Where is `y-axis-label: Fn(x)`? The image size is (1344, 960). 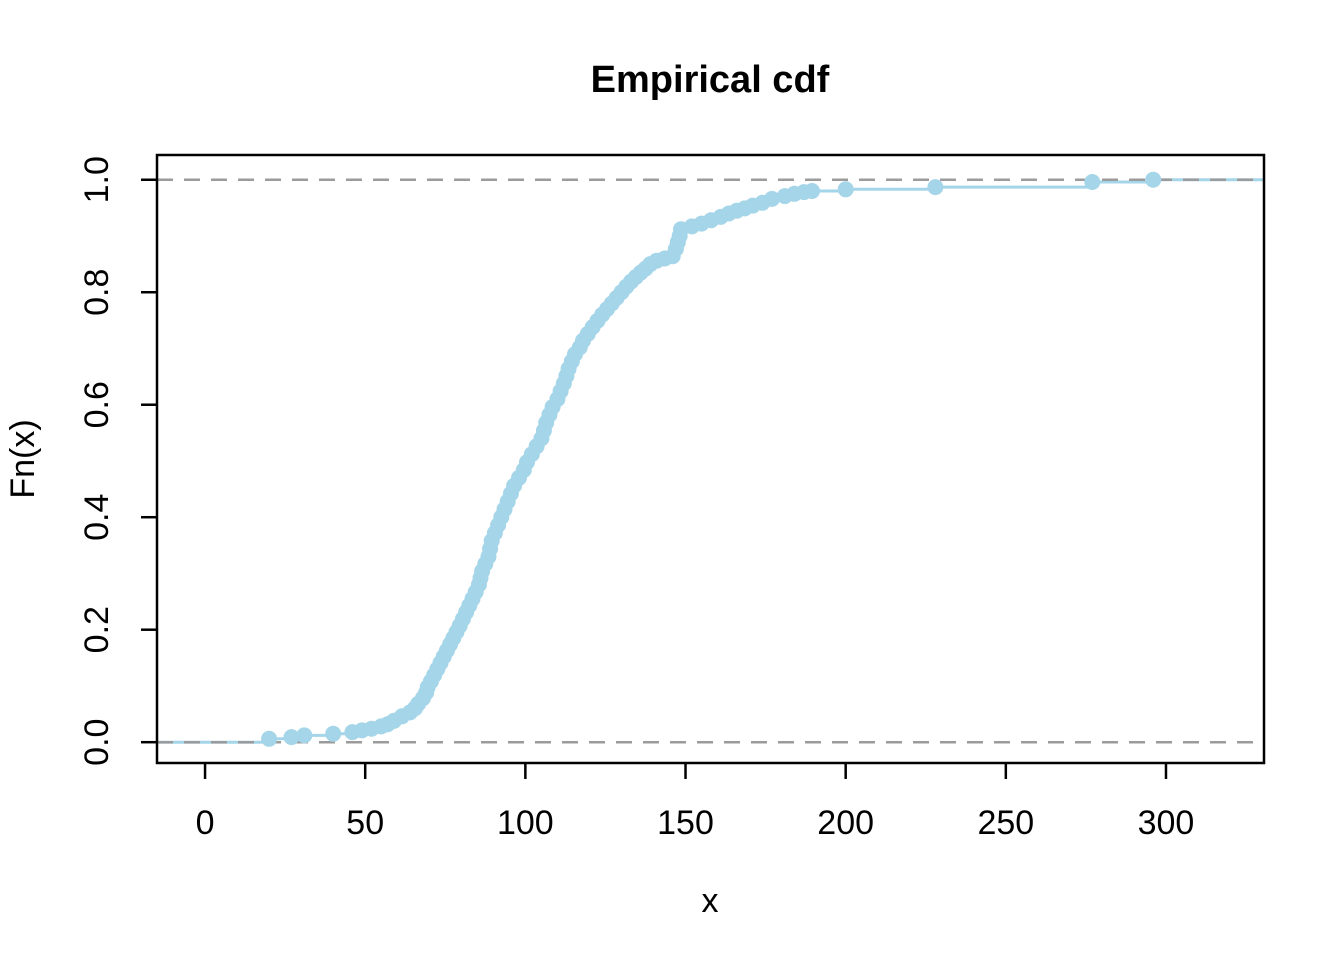 y-axis-label: Fn(x) is located at coordinates (23, 458).